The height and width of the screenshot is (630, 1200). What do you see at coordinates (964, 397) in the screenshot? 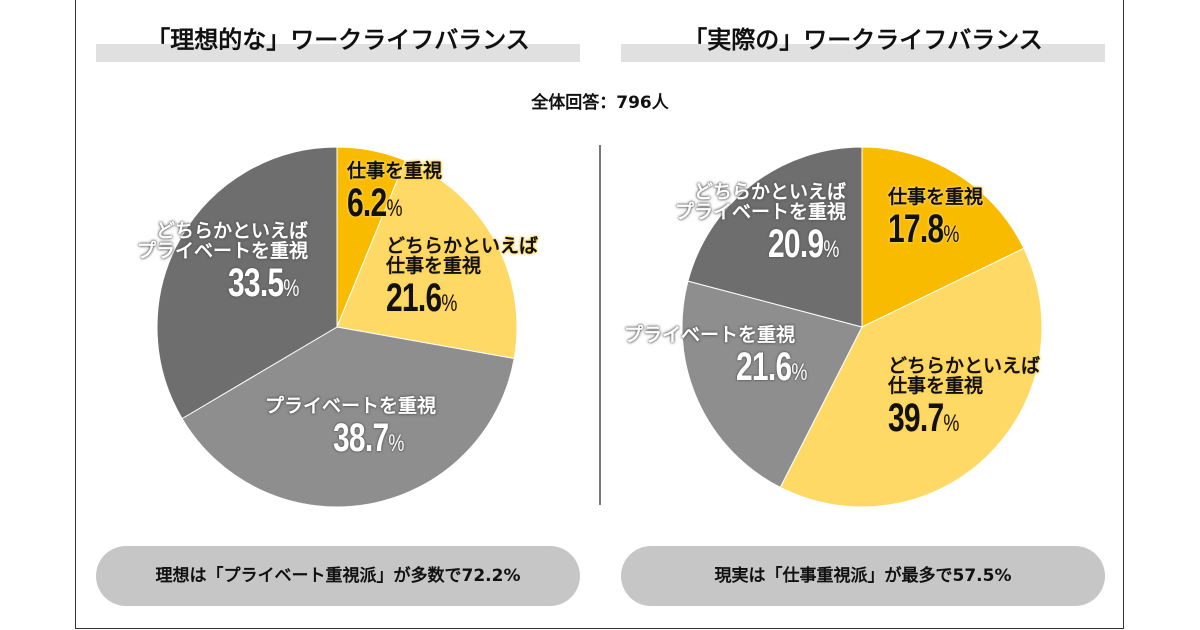
I see `actual-label-rather-work: どちらかといえば 仕事を重視 39.7%` at bounding box center [964, 397].